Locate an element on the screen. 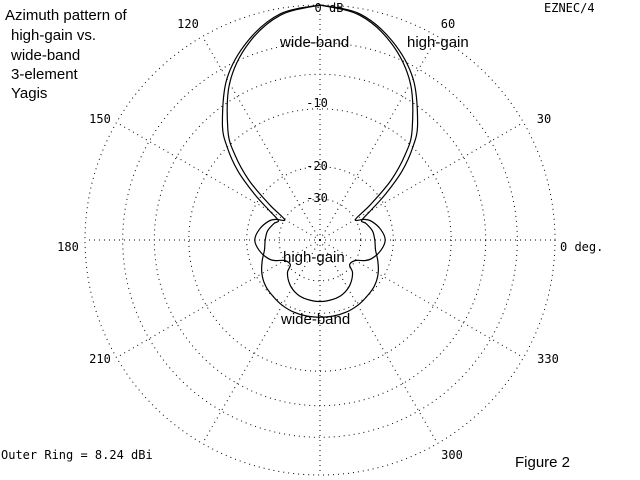 This screenshot has height=480, width=640. angle-label-330: 330 is located at coordinates (548, 359).